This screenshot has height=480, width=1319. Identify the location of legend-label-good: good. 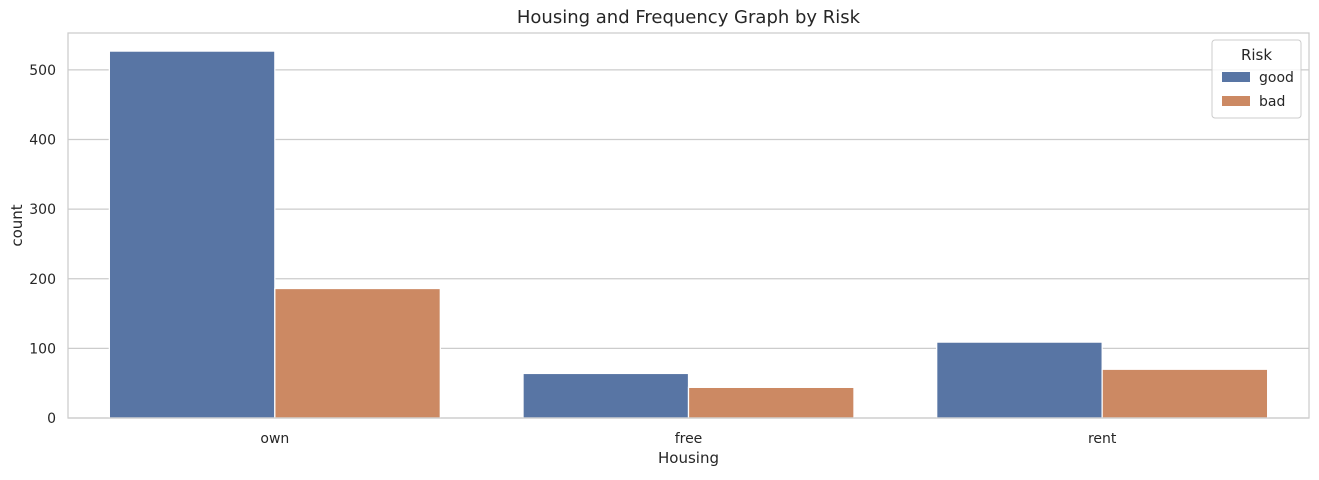
(1276, 78).